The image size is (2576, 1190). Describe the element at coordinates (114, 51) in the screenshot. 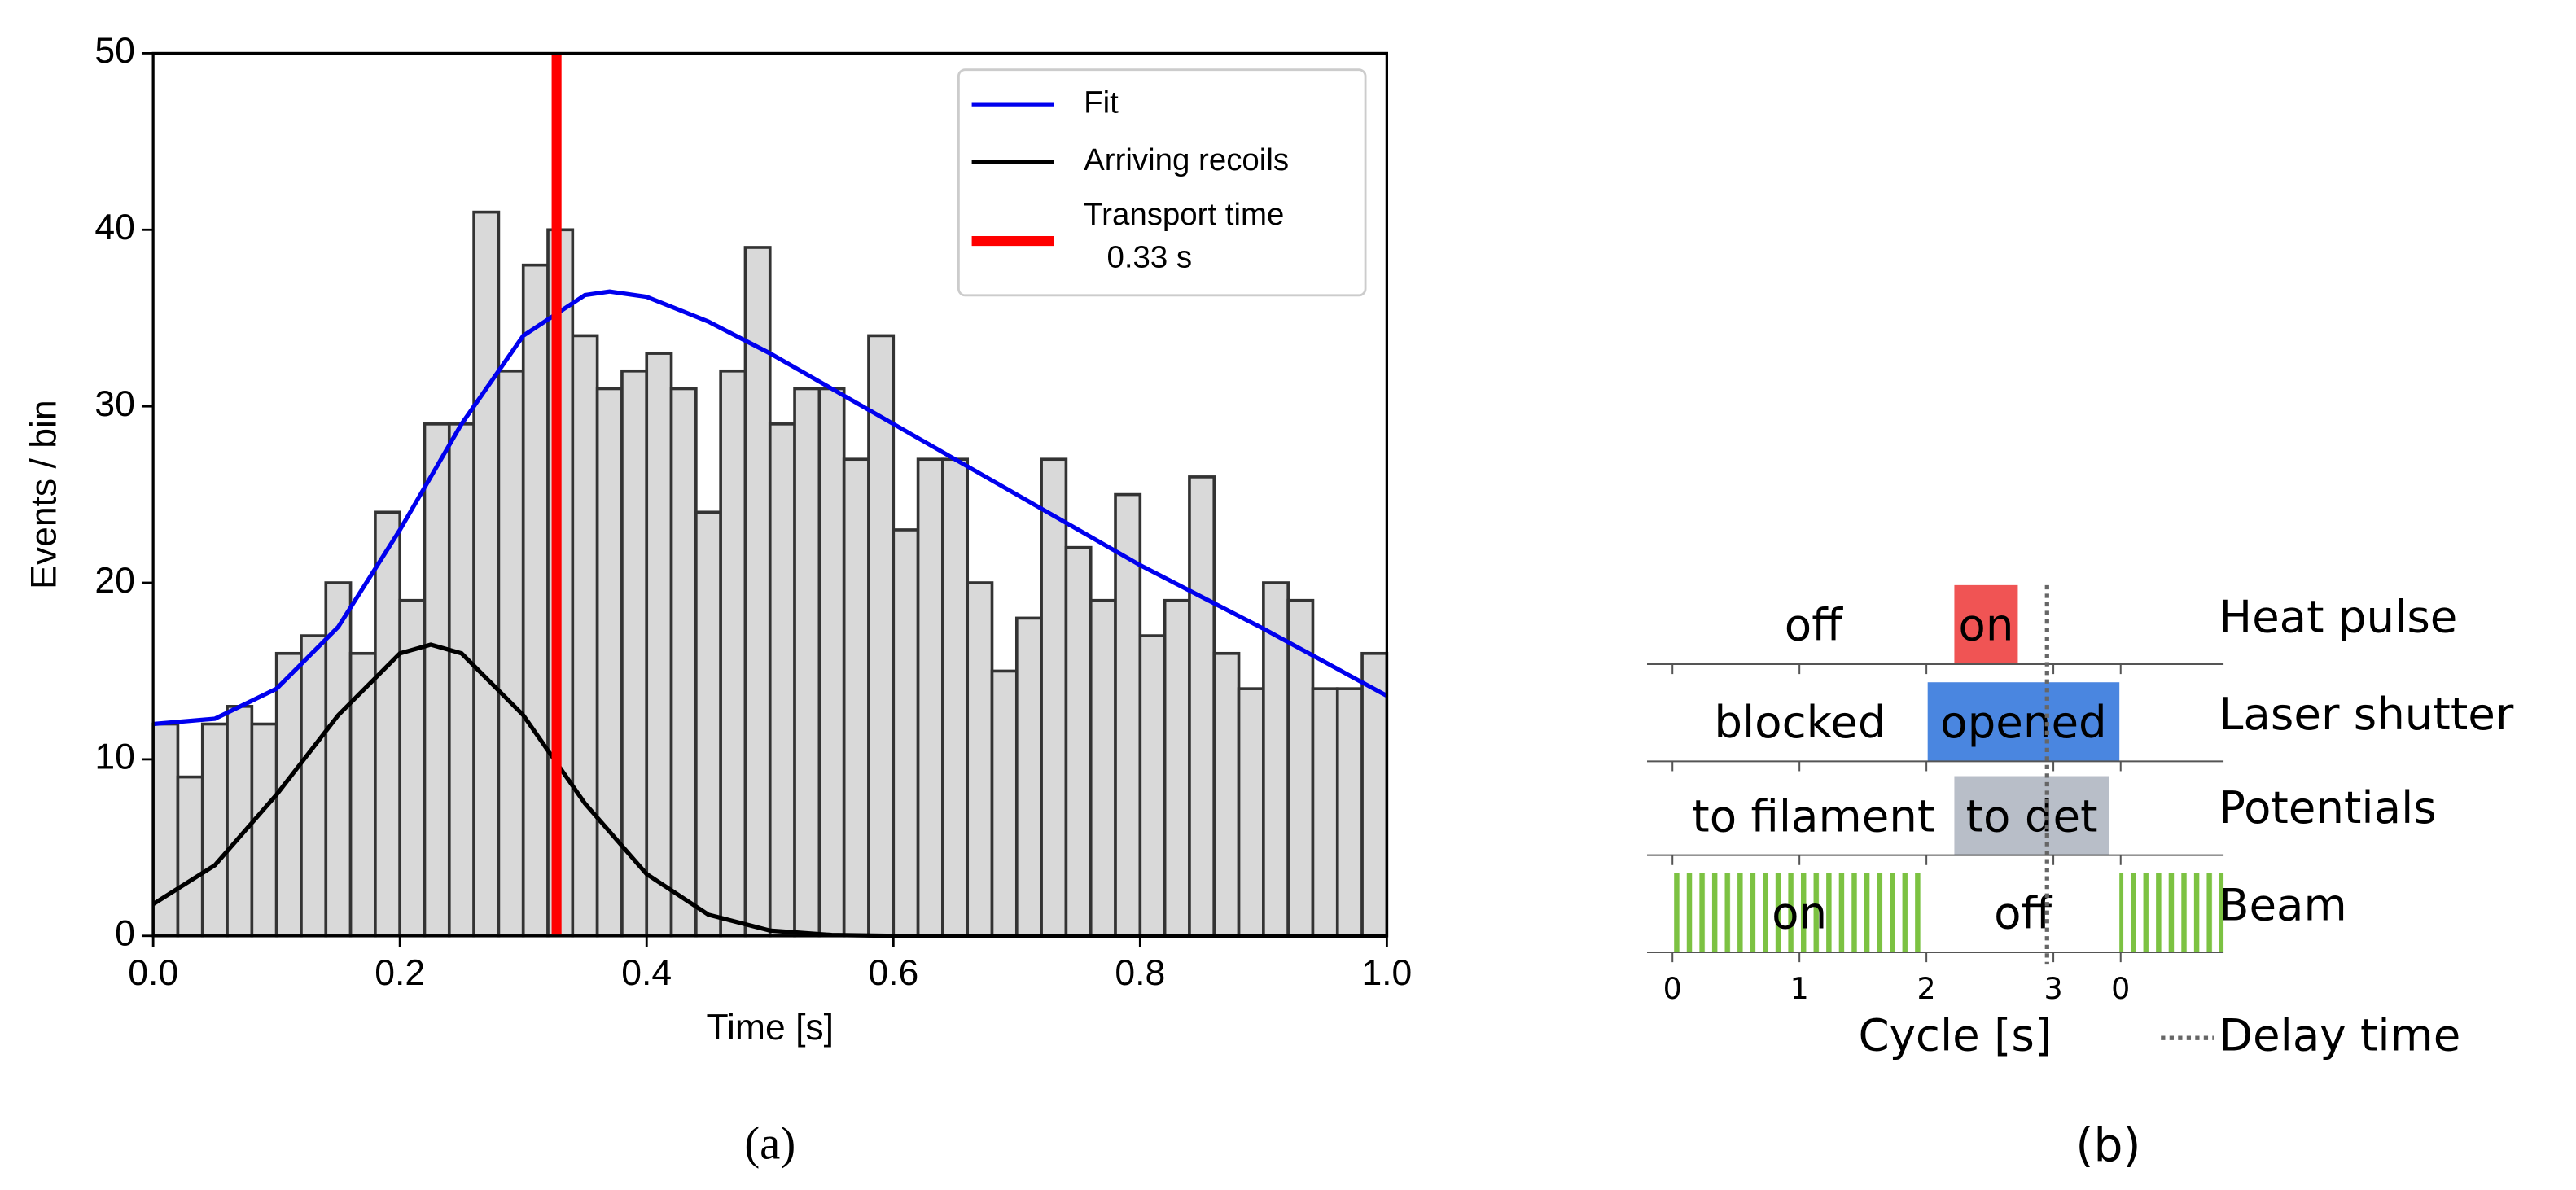

I see `y-tick-label: 50` at that location.